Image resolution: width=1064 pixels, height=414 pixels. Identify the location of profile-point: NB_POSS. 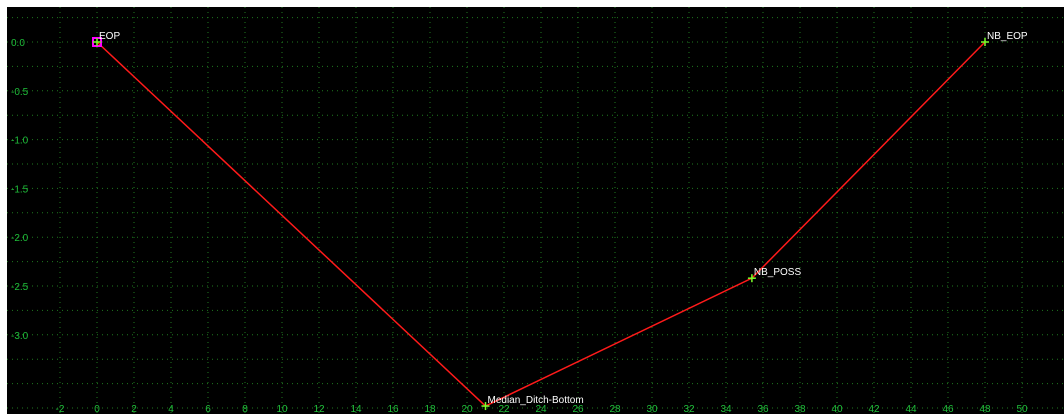
(774, 275).